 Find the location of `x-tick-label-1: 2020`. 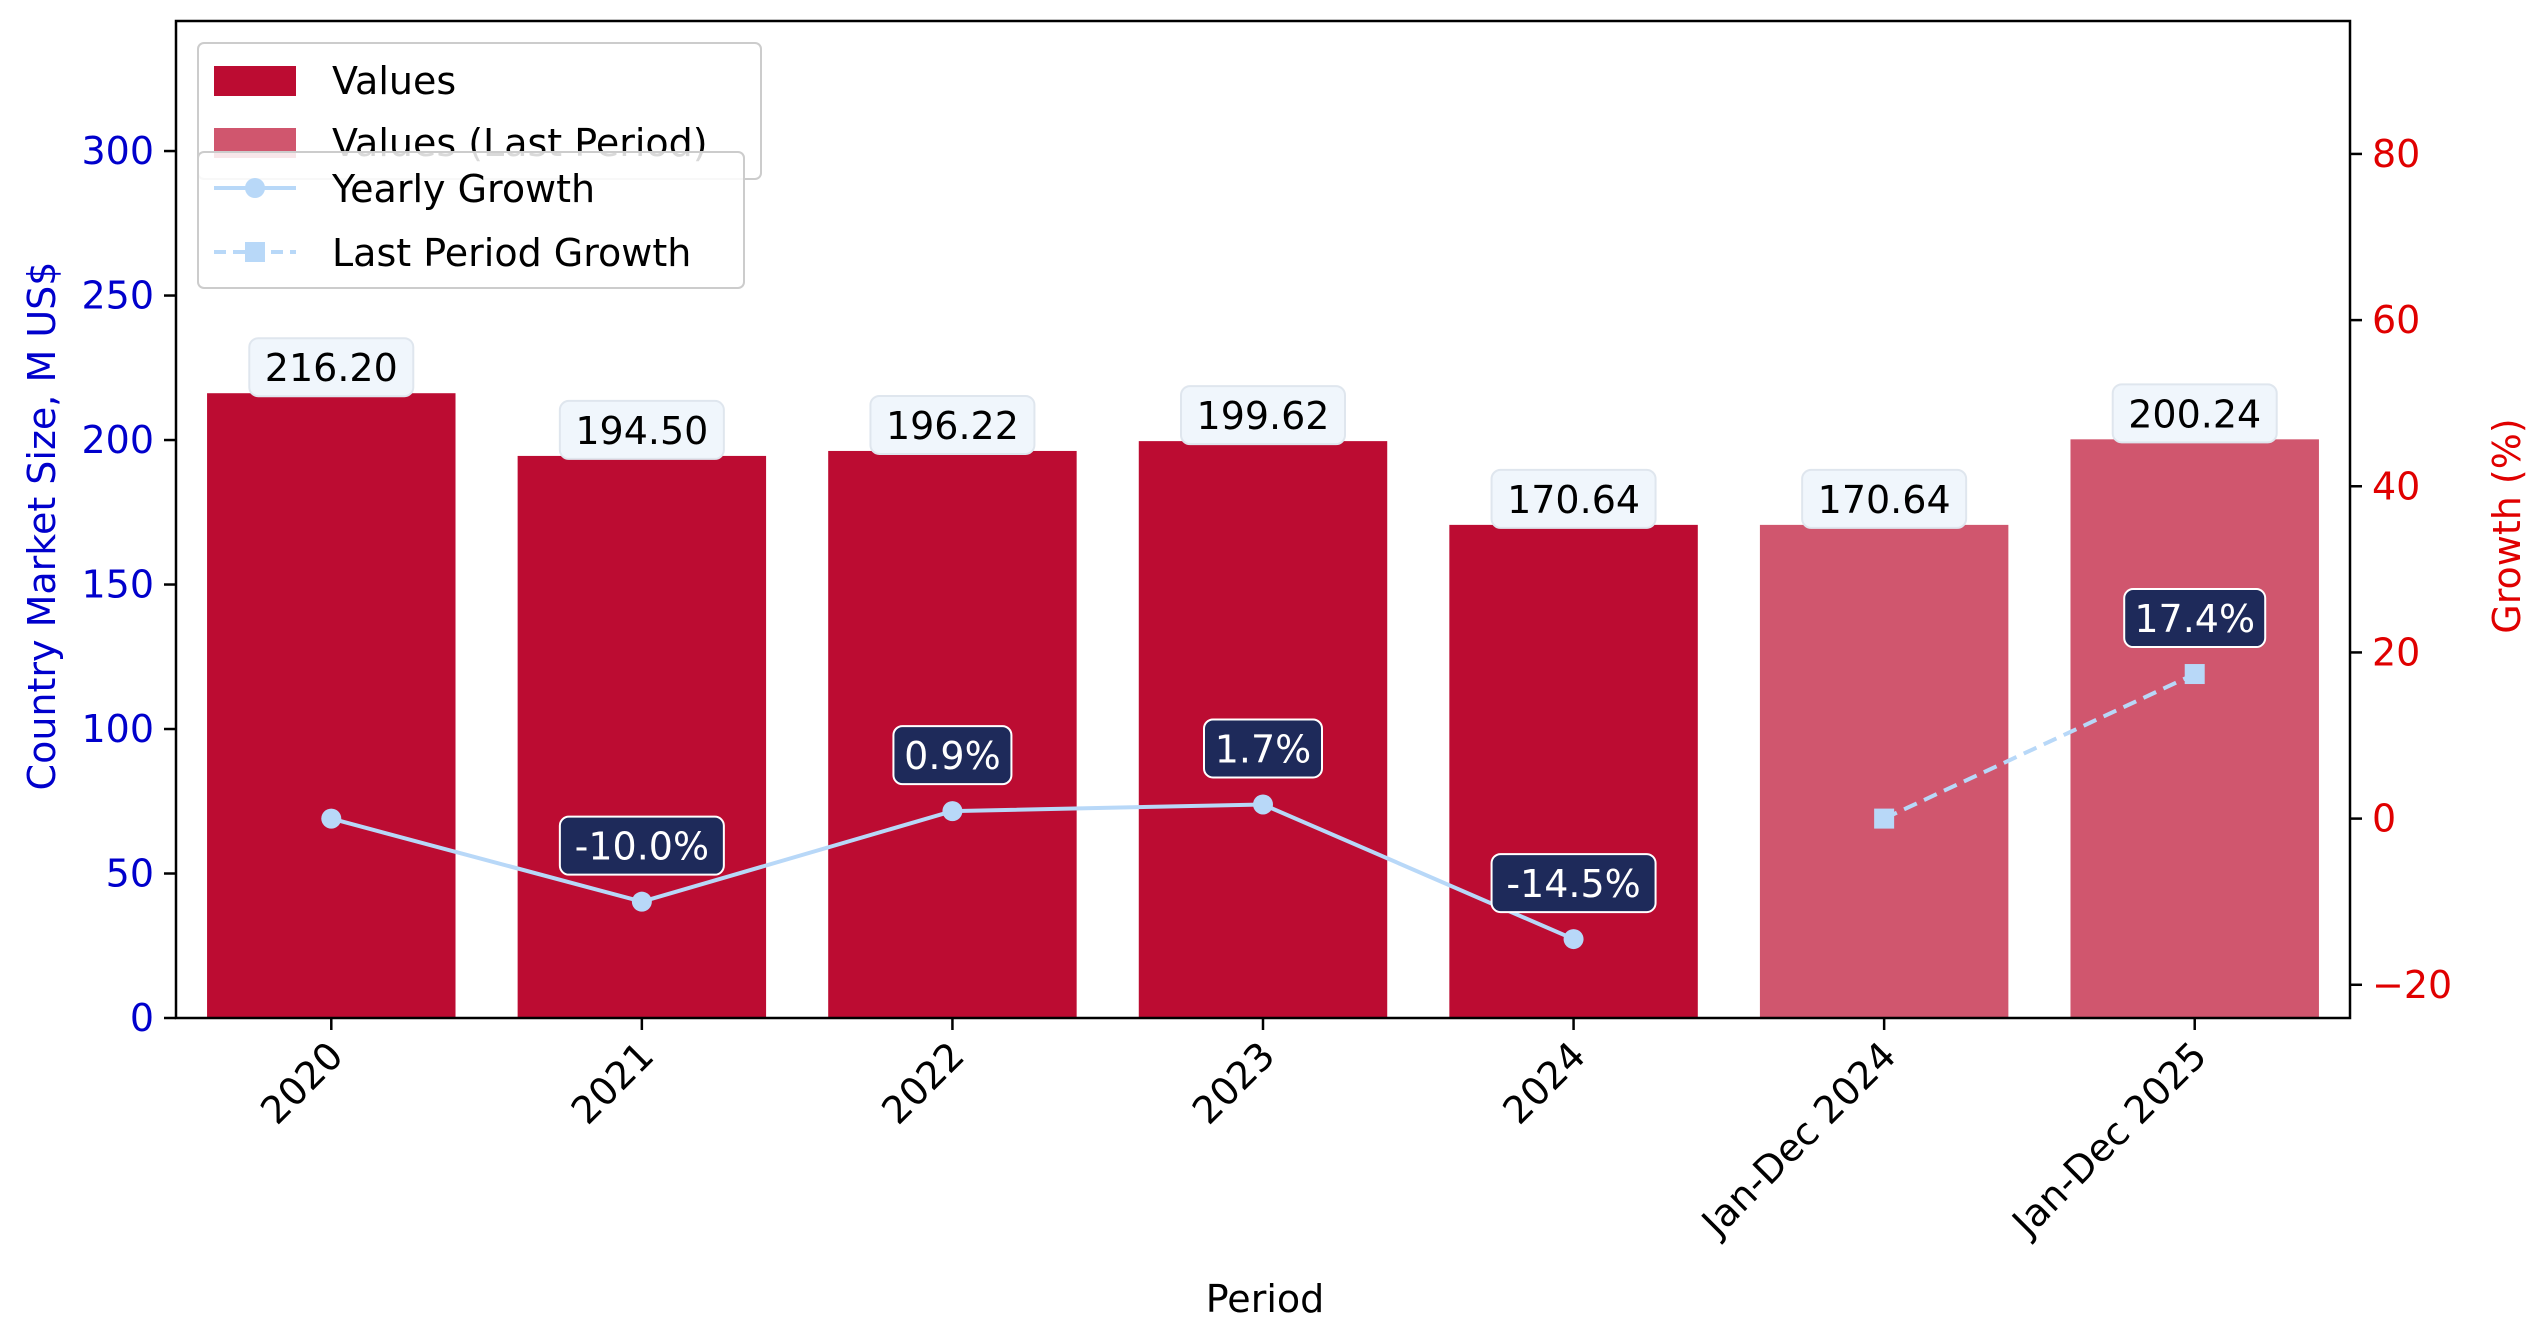

x-tick-label-1: 2020 is located at coordinates (302, 1083).